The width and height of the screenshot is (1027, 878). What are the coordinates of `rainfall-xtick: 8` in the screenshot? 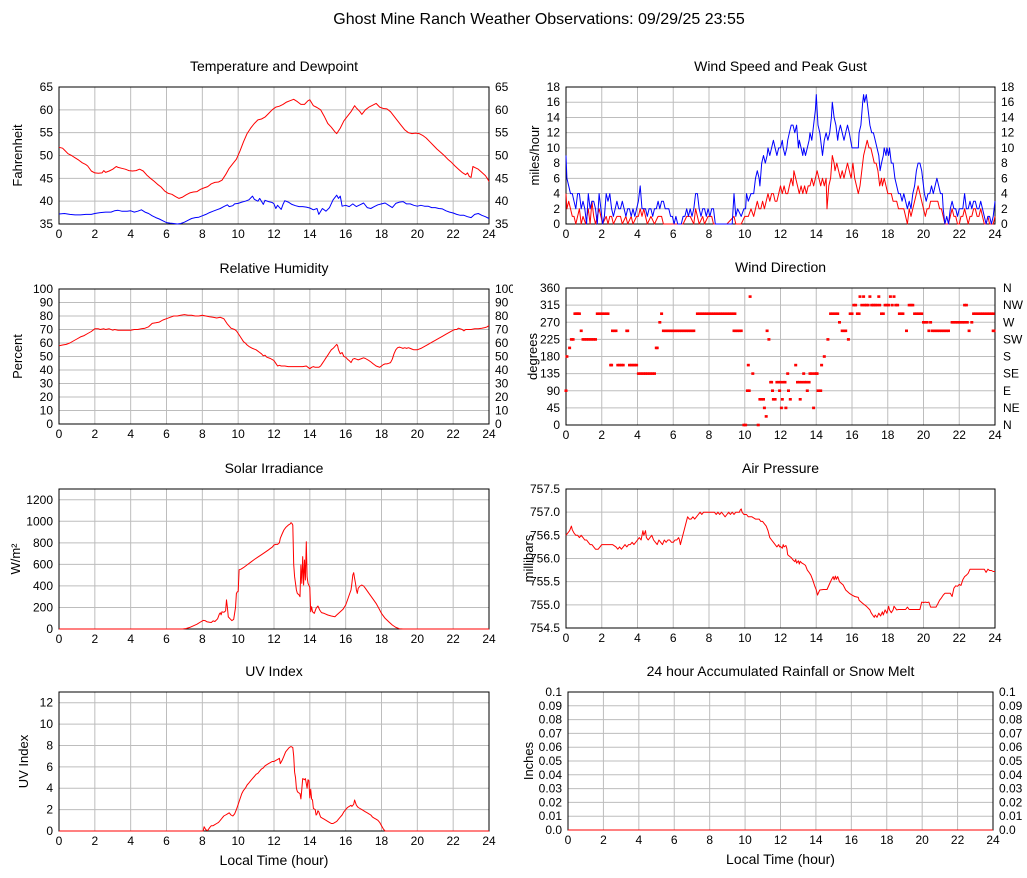 It's located at (709, 840).